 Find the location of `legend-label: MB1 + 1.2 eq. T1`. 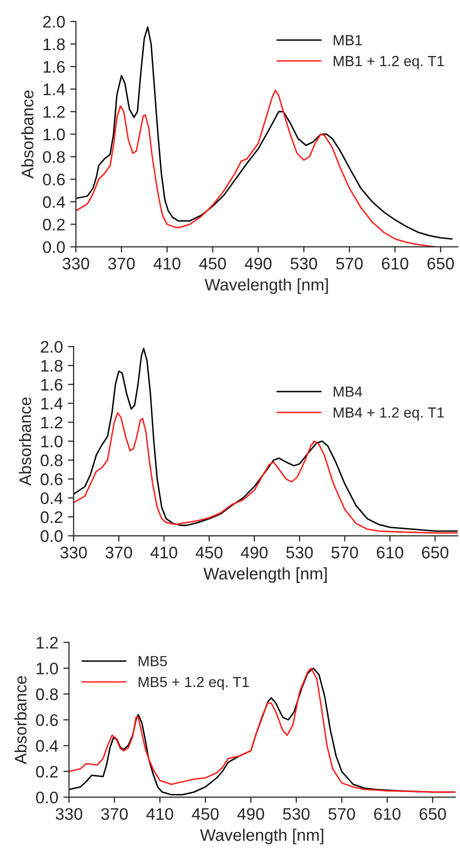

legend-label: MB1 + 1.2 eq. T1 is located at coordinates (389, 63).